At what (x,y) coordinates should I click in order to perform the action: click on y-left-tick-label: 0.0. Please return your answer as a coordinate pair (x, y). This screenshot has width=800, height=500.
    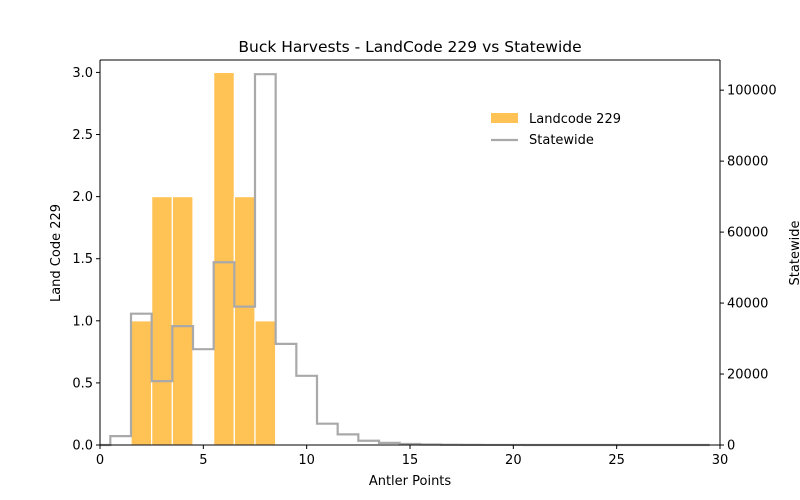
    Looking at the image, I should click on (82, 446).